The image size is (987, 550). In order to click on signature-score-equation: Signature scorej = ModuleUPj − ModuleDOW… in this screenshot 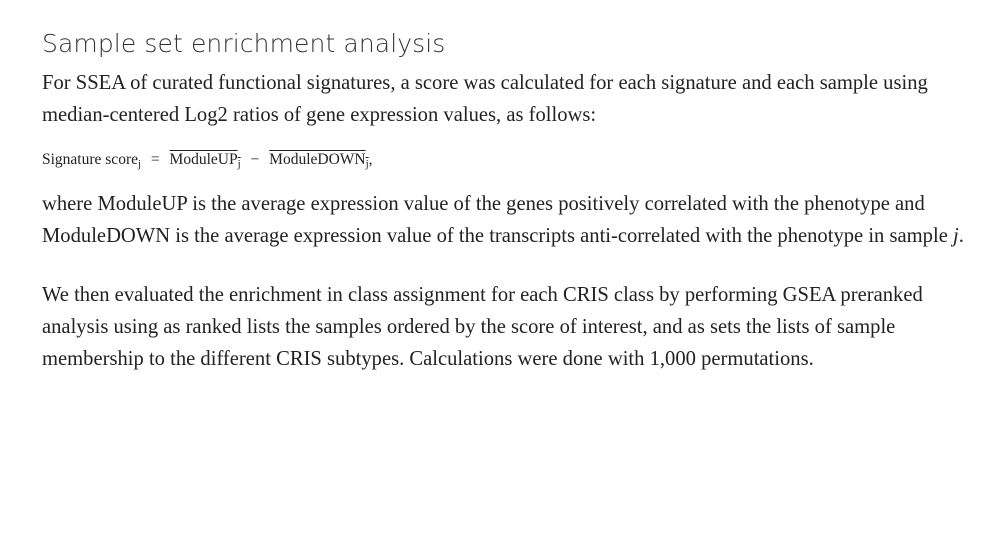, I will do `click(509, 160)`.